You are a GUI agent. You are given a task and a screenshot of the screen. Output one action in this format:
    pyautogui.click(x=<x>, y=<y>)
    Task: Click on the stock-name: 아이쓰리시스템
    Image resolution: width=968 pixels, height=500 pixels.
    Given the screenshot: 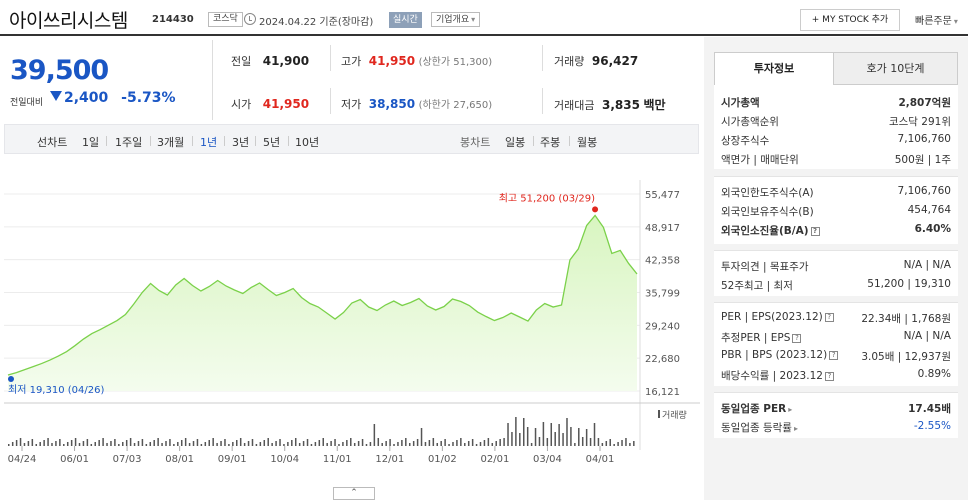 What is the action you would take?
    pyautogui.click(x=68, y=21)
    